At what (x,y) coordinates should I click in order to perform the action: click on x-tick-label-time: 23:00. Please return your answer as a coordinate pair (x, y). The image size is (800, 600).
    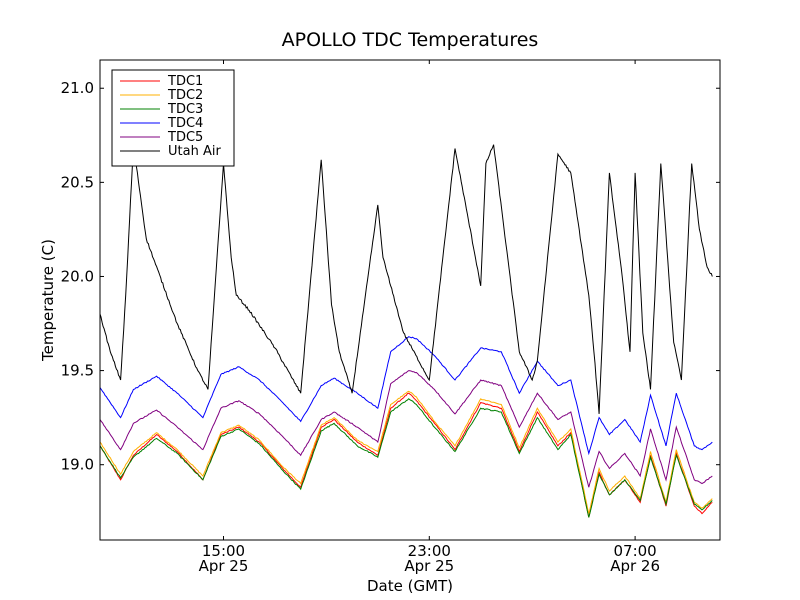
    Looking at the image, I should click on (429, 551).